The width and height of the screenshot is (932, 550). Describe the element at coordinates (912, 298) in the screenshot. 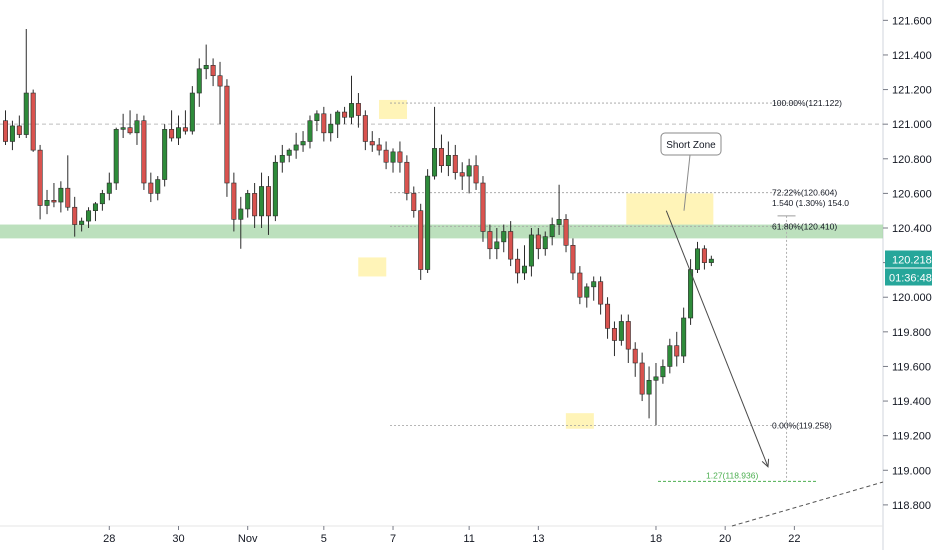

I see `price-tick-label: 120.000` at that location.